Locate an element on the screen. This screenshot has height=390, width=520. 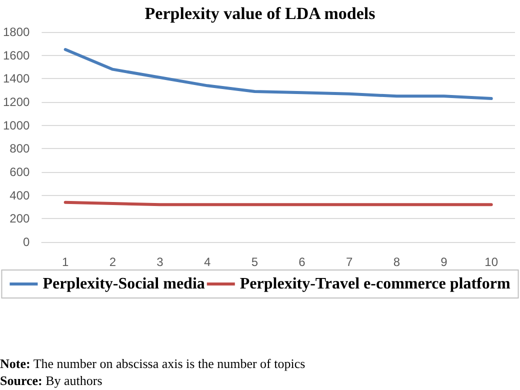
y-tick-label: 1800 is located at coordinates (16, 32).